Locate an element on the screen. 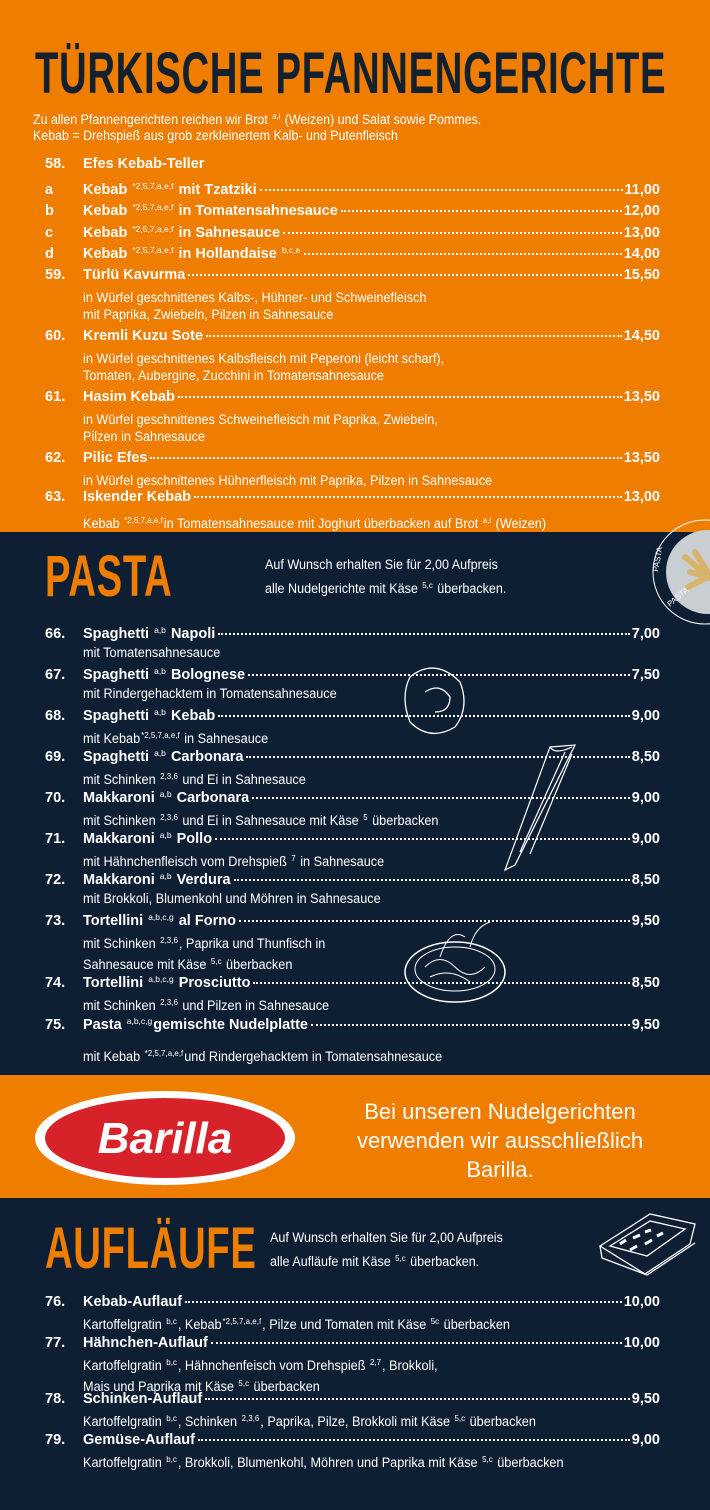 The height and width of the screenshot is (1510, 710). item-number: 62. is located at coordinates (55, 458).